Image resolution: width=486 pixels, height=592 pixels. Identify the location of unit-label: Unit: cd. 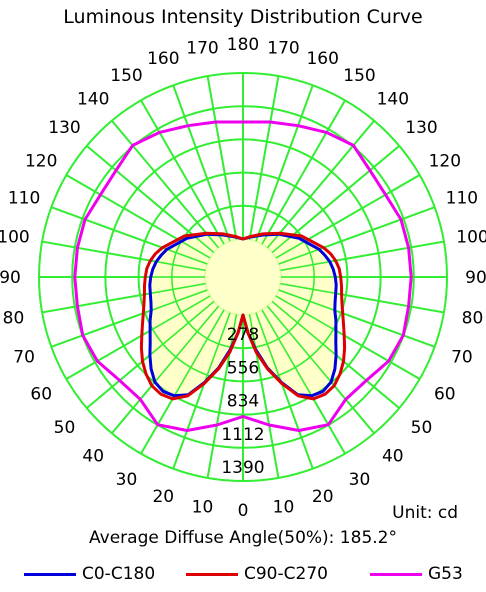
(425, 513).